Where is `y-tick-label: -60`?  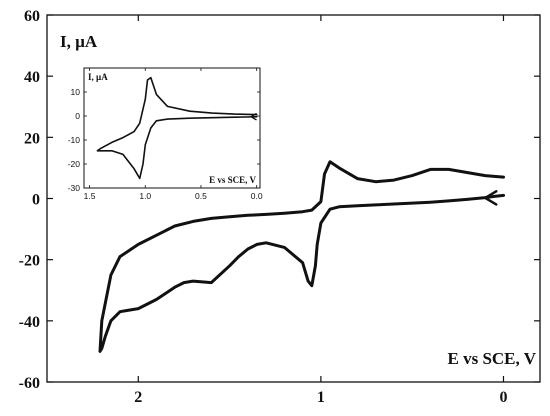
y-tick-label: -60 is located at coordinates (29, 383).